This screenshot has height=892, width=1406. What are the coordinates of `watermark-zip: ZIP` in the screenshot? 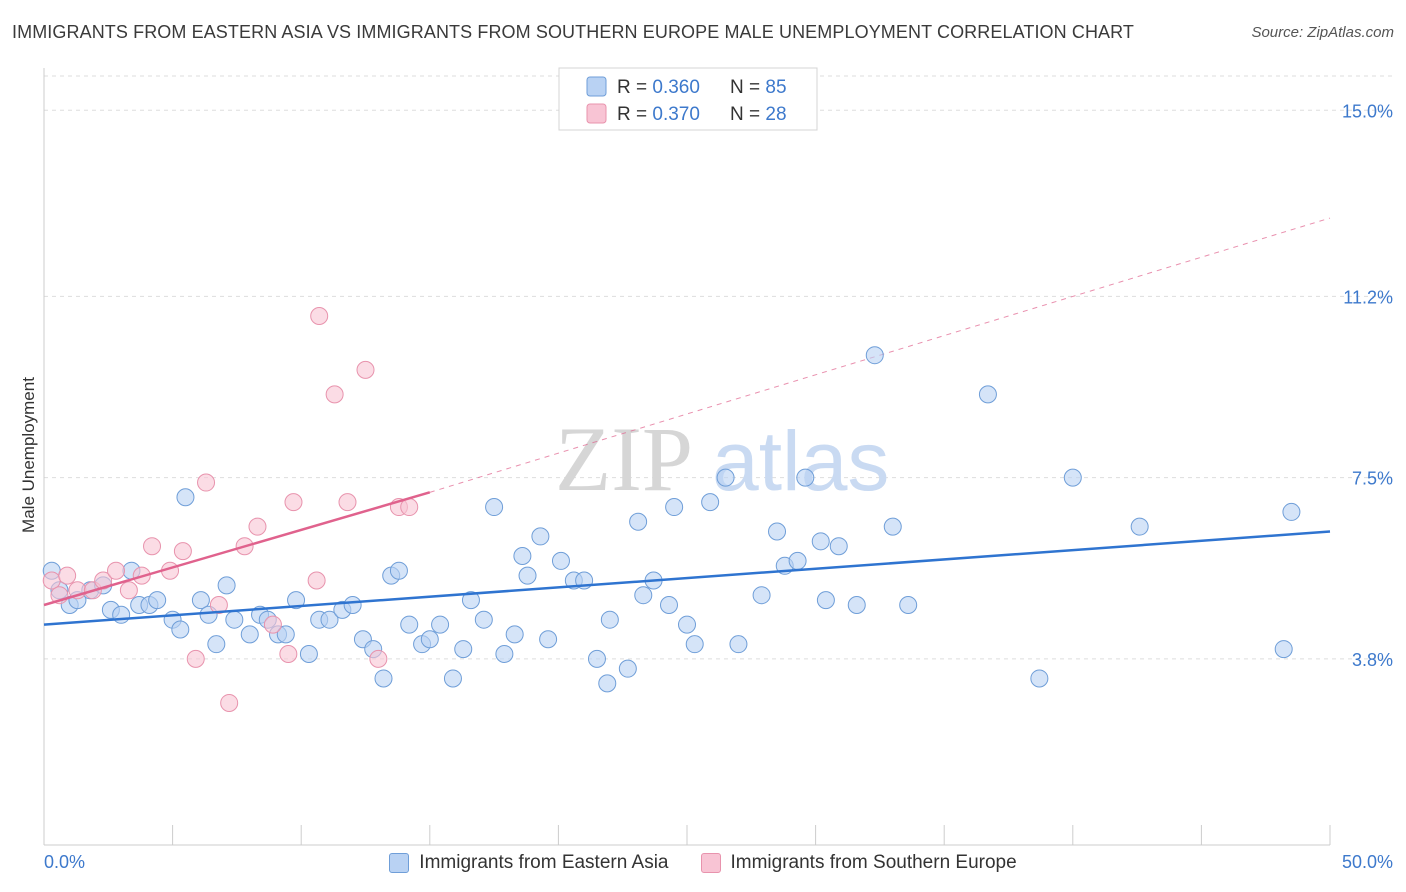 It's located at (624, 459).